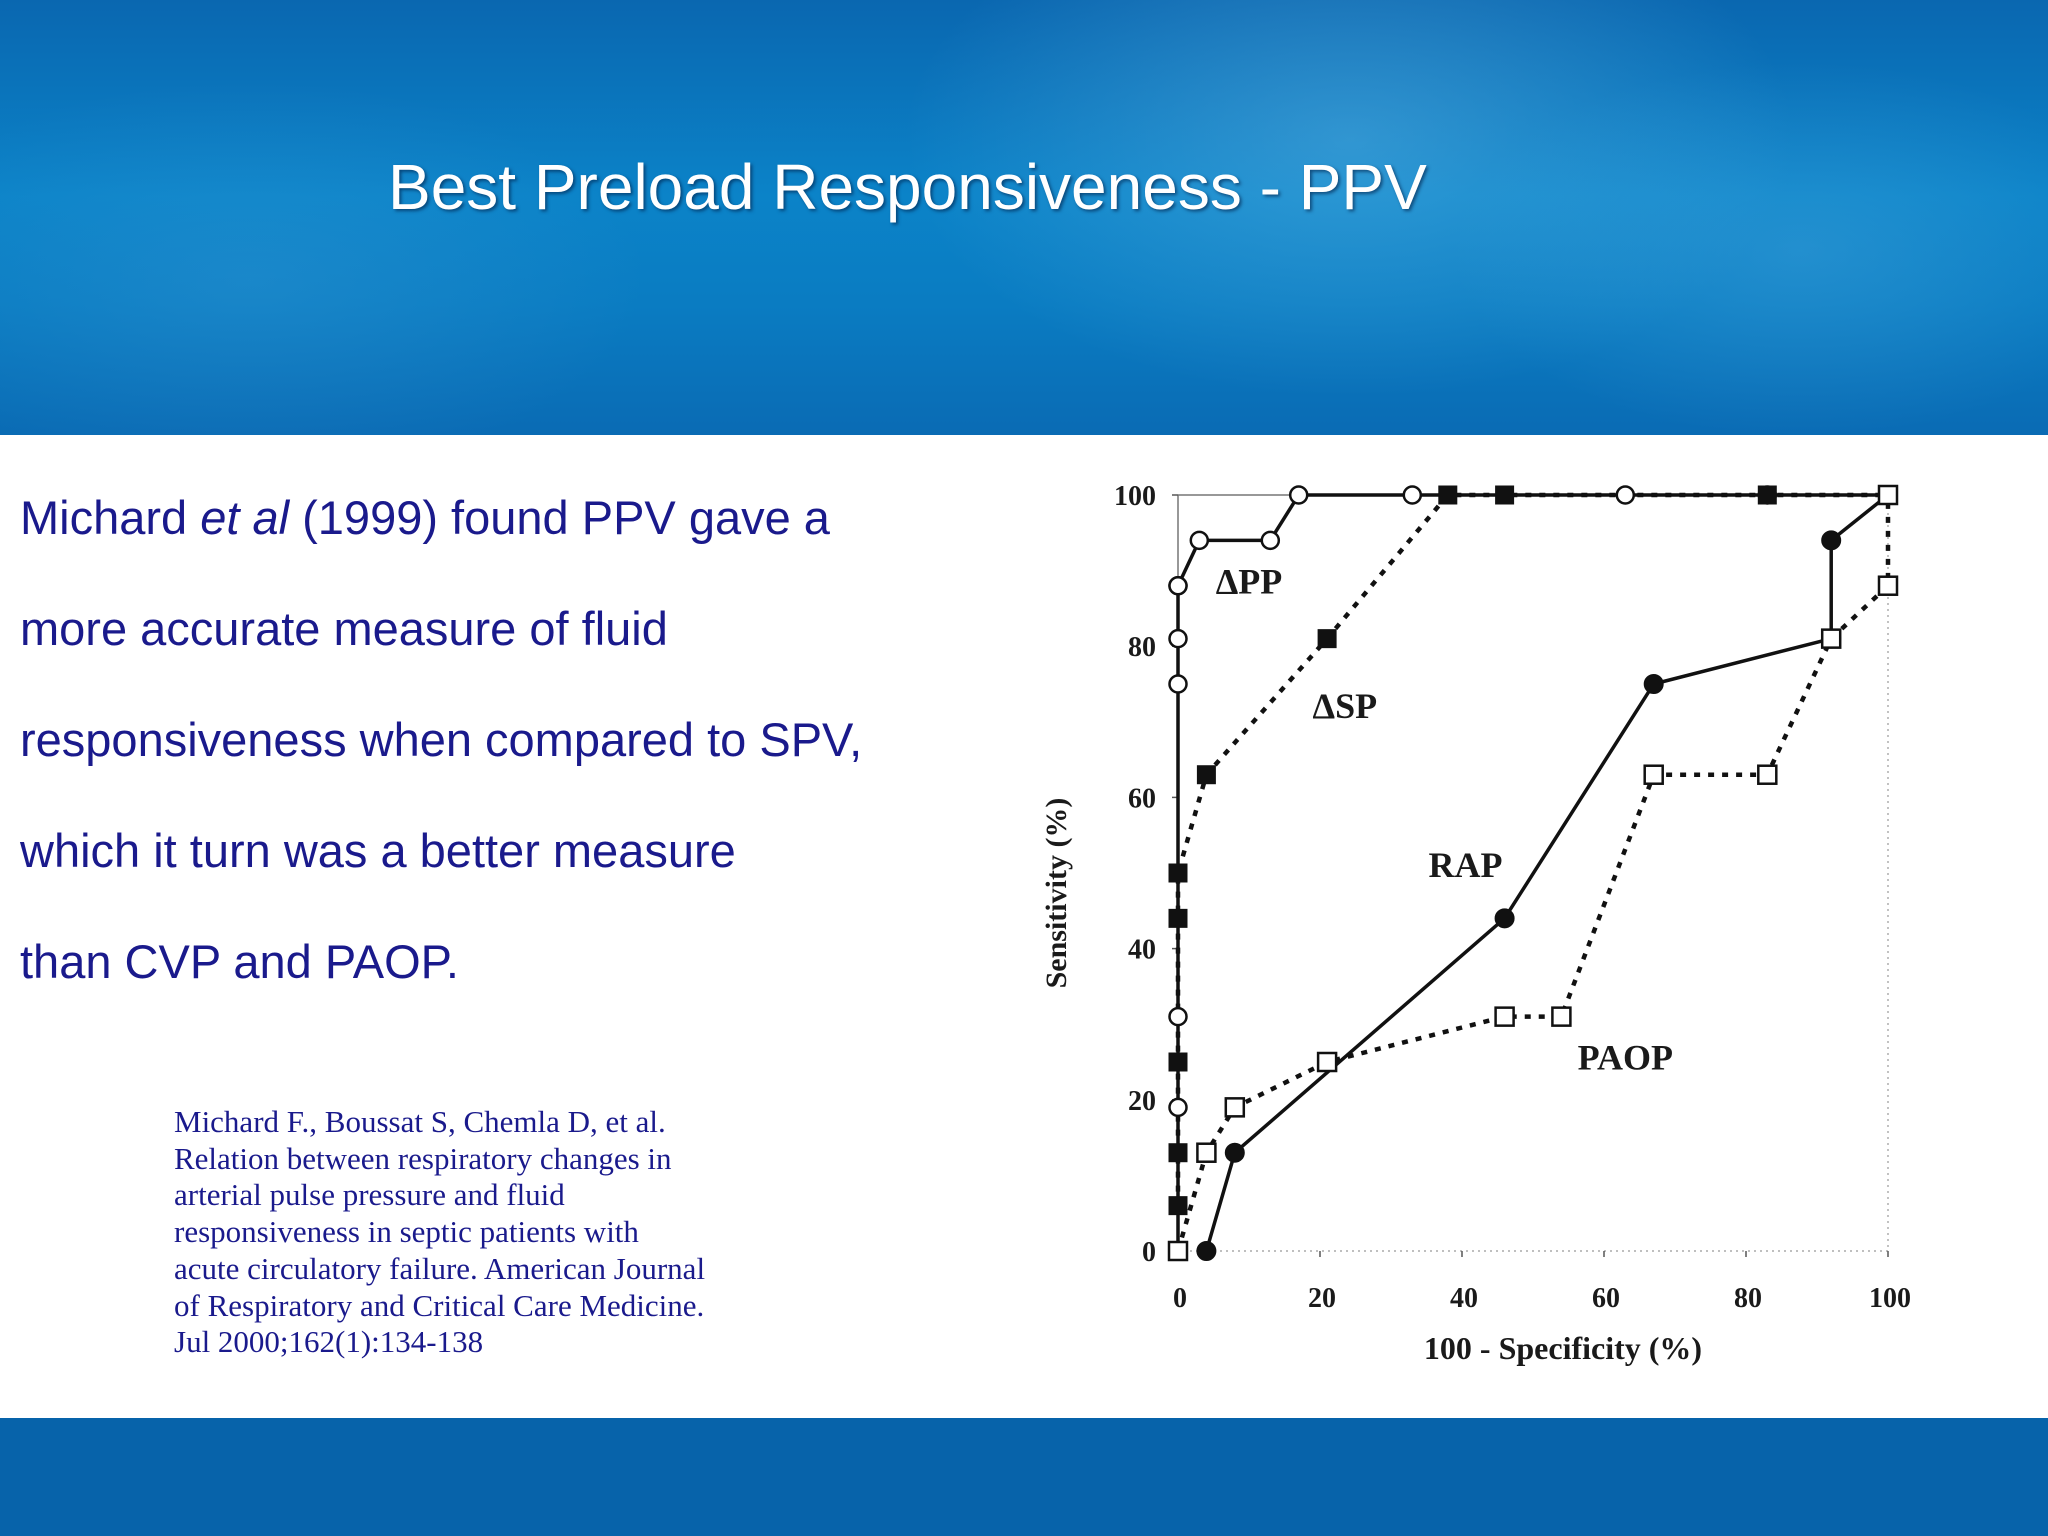  I want to click on x-tick-label: 40, so click(1464, 1298).